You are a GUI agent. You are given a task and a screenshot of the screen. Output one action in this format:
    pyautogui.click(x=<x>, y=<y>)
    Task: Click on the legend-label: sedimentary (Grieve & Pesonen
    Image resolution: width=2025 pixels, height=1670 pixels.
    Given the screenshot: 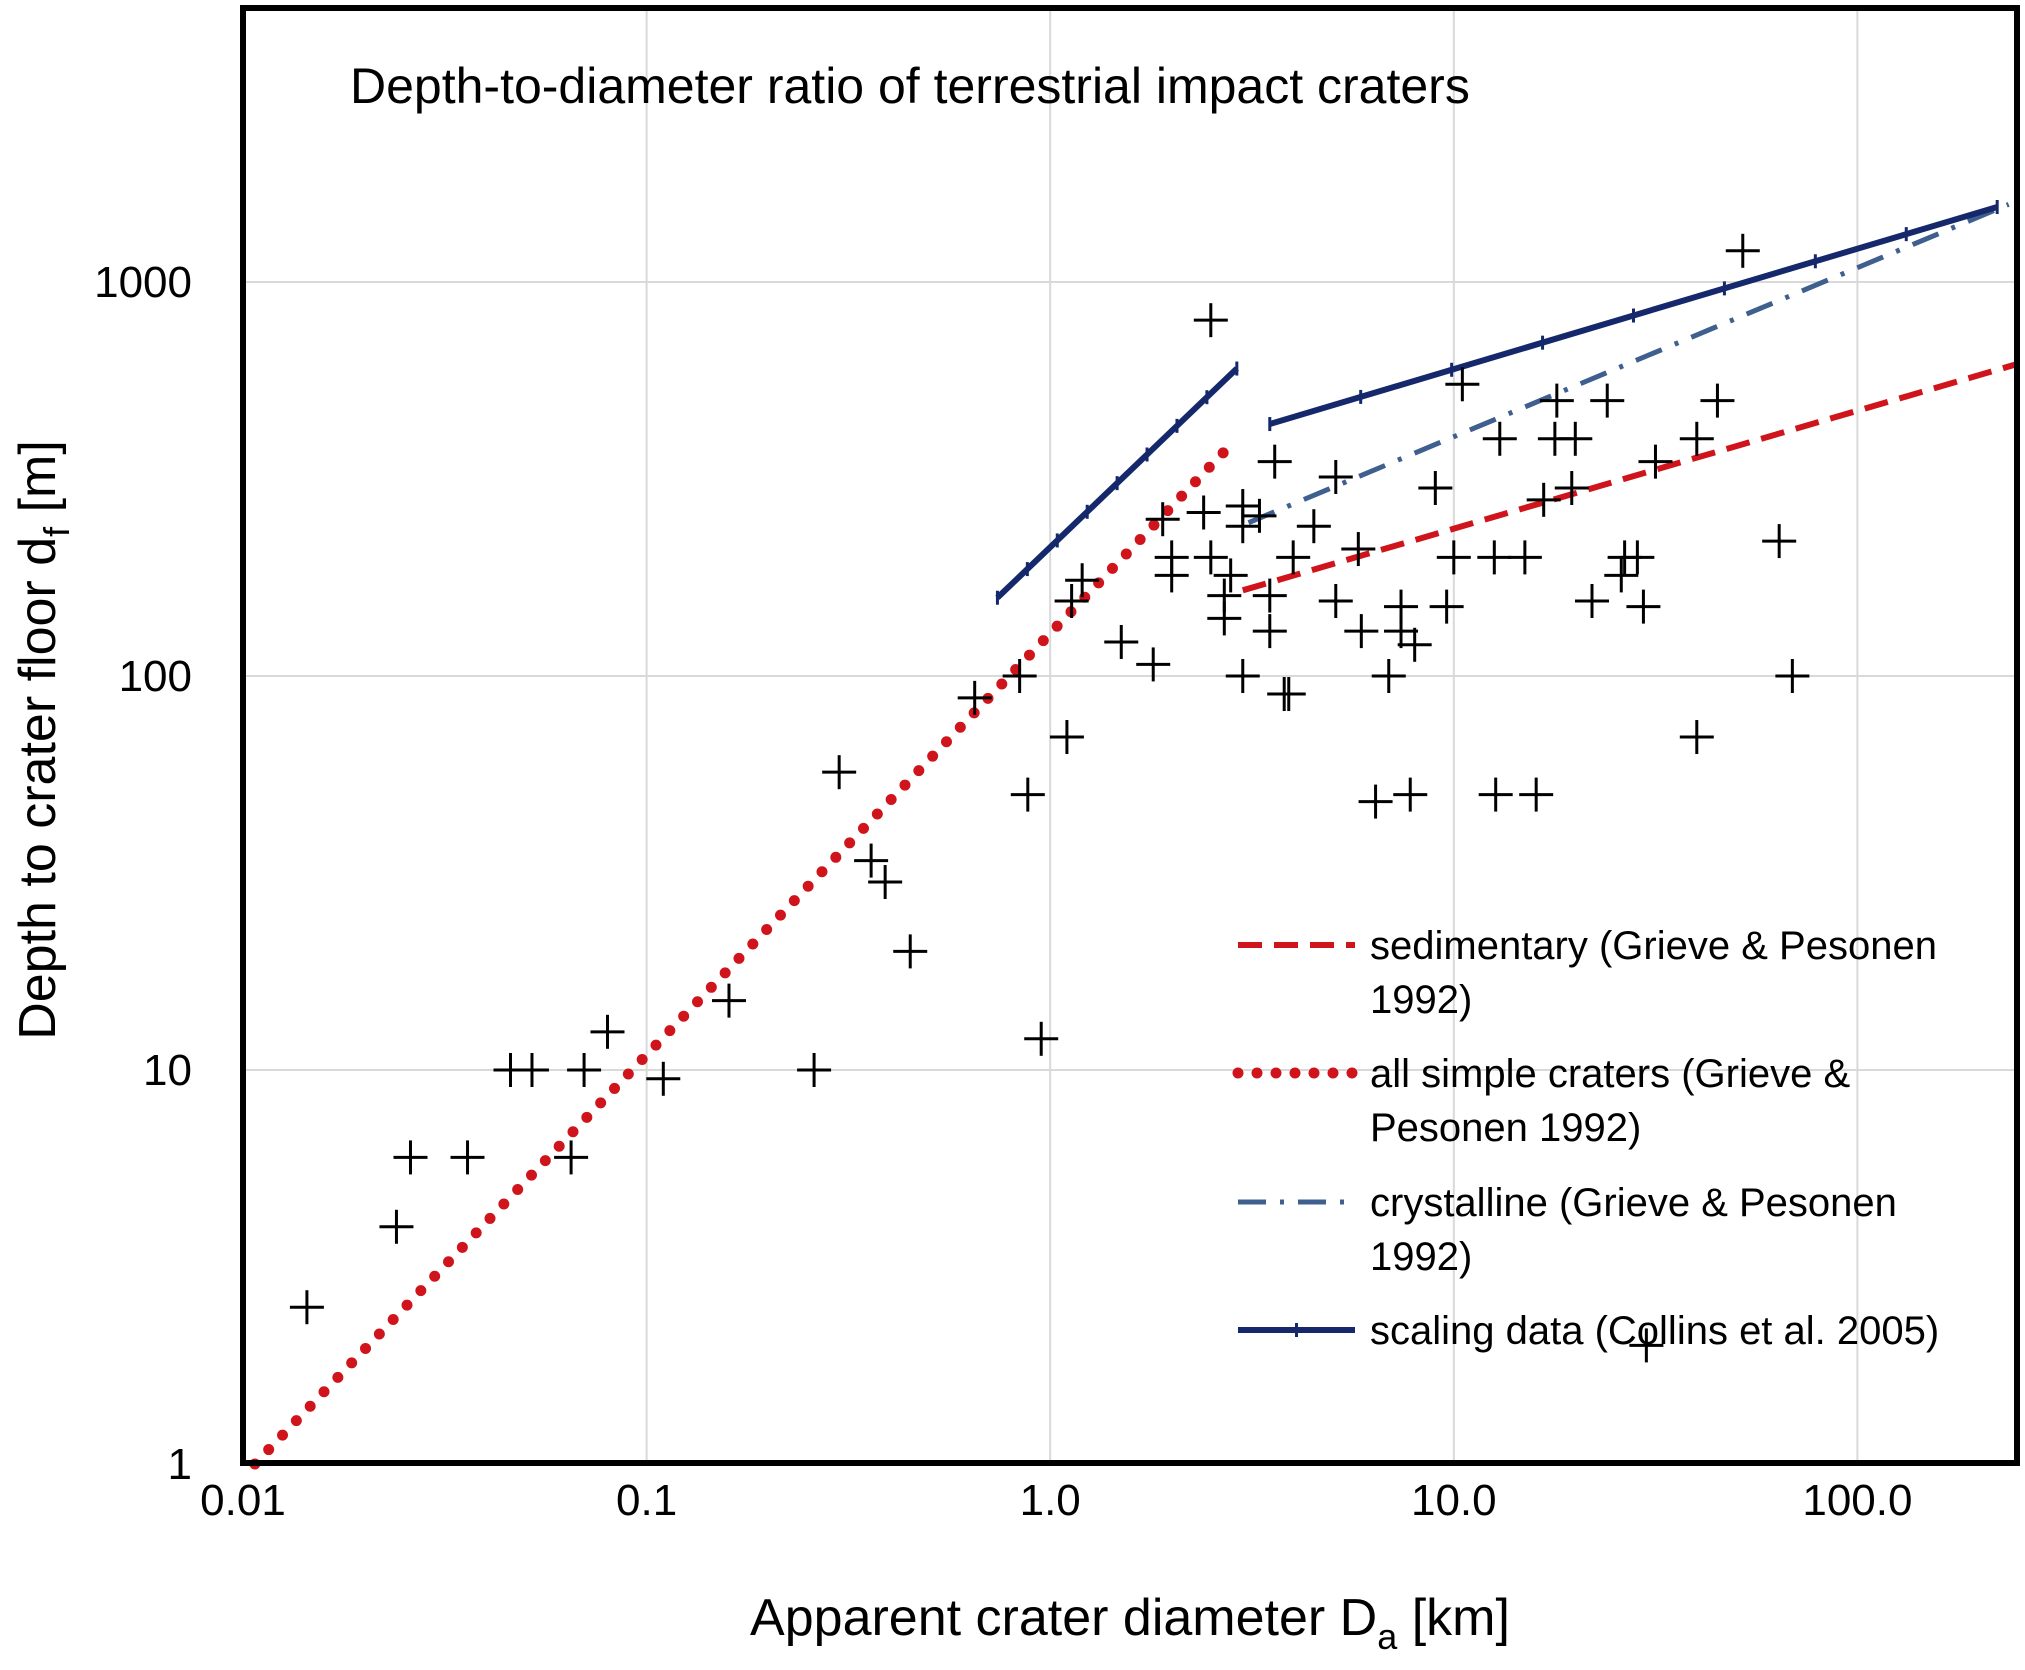 What is the action you would take?
    pyautogui.click(x=1653, y=946)
    